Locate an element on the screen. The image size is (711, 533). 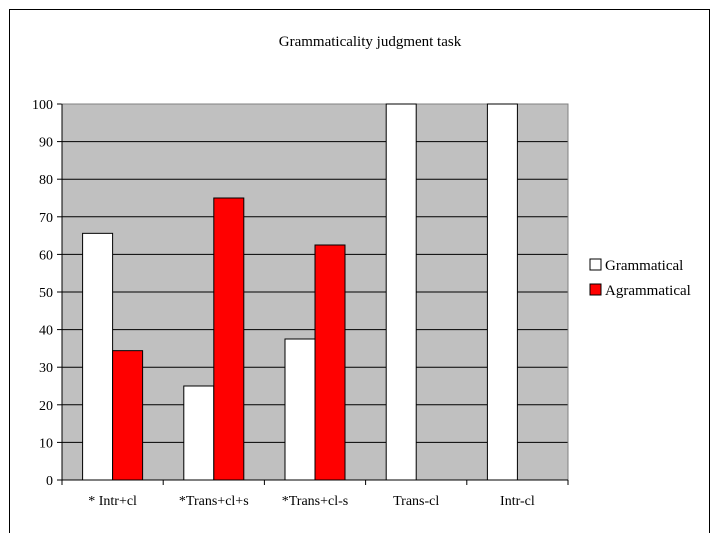
y-tick-label: 60 is located at coordinates (46, 255).